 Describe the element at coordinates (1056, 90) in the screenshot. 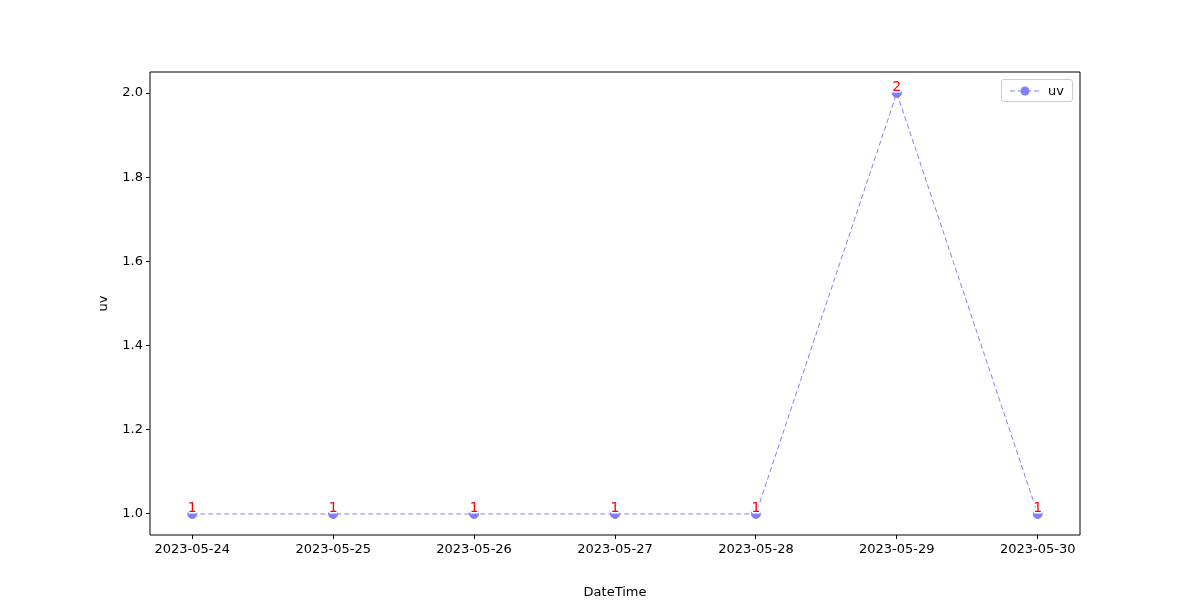

I see `legend-label: uv` at that location.